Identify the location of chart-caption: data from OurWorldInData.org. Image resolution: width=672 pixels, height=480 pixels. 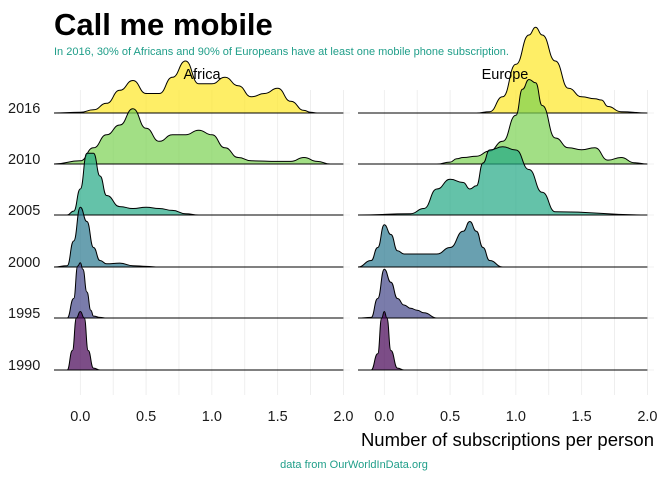
(354, 465).